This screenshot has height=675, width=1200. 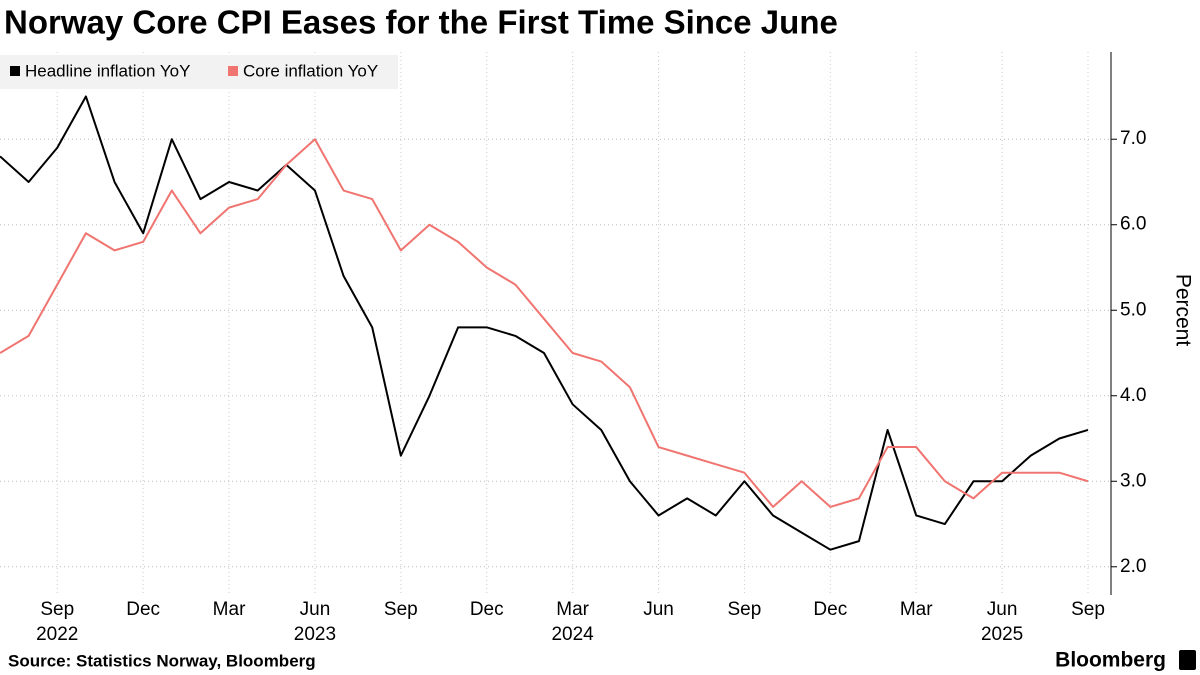 What do you see at coordinates (1002, 634) in the screenshot?
I see `x-year-label: 2025` at bounding box center [1002, 634].